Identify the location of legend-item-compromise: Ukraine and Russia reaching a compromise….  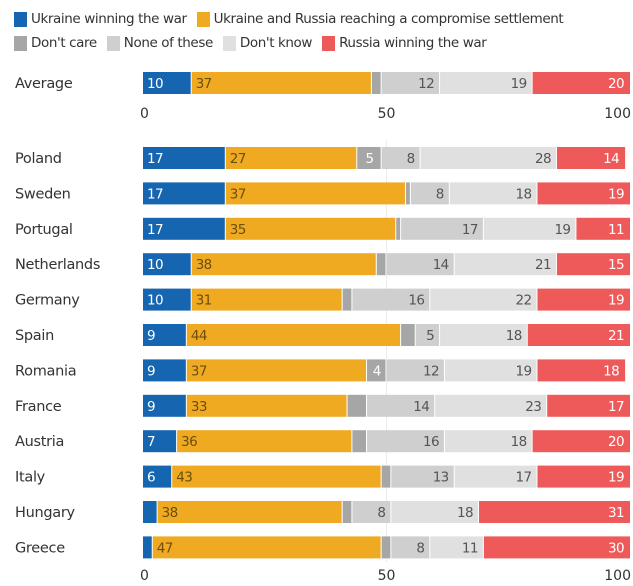
(380, 19).